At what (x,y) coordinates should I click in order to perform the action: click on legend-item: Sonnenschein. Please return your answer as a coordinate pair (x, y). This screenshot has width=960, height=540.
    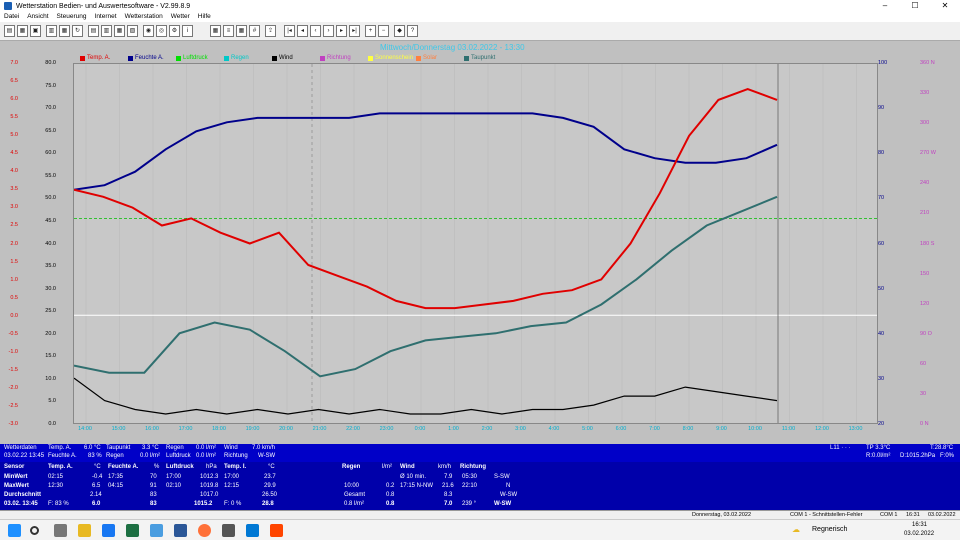
    Looking at the image, I should click on (390, 58).